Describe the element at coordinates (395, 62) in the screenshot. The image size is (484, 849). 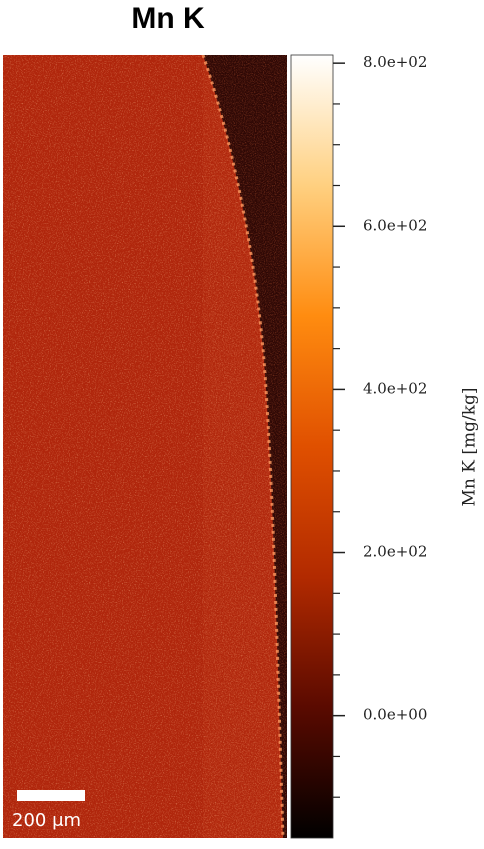
I see `colorbar-tick-label: 8.0e+02` at that location.